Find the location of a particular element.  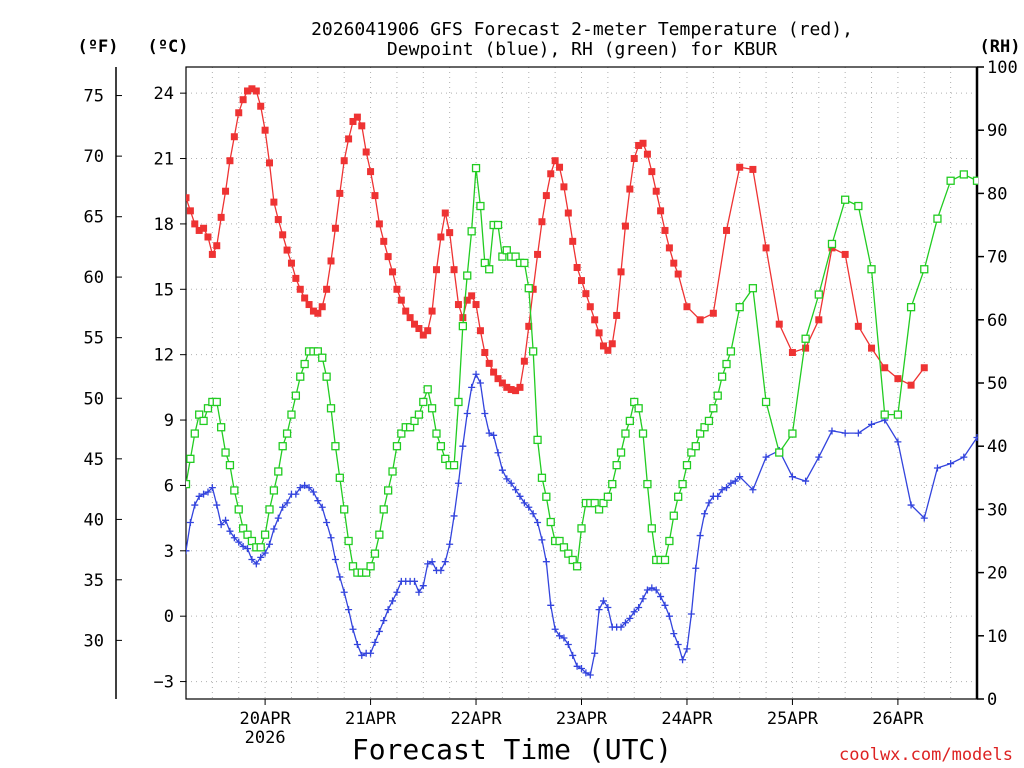

celsius-tick-label: 3 is located at coordinates (169, 552).